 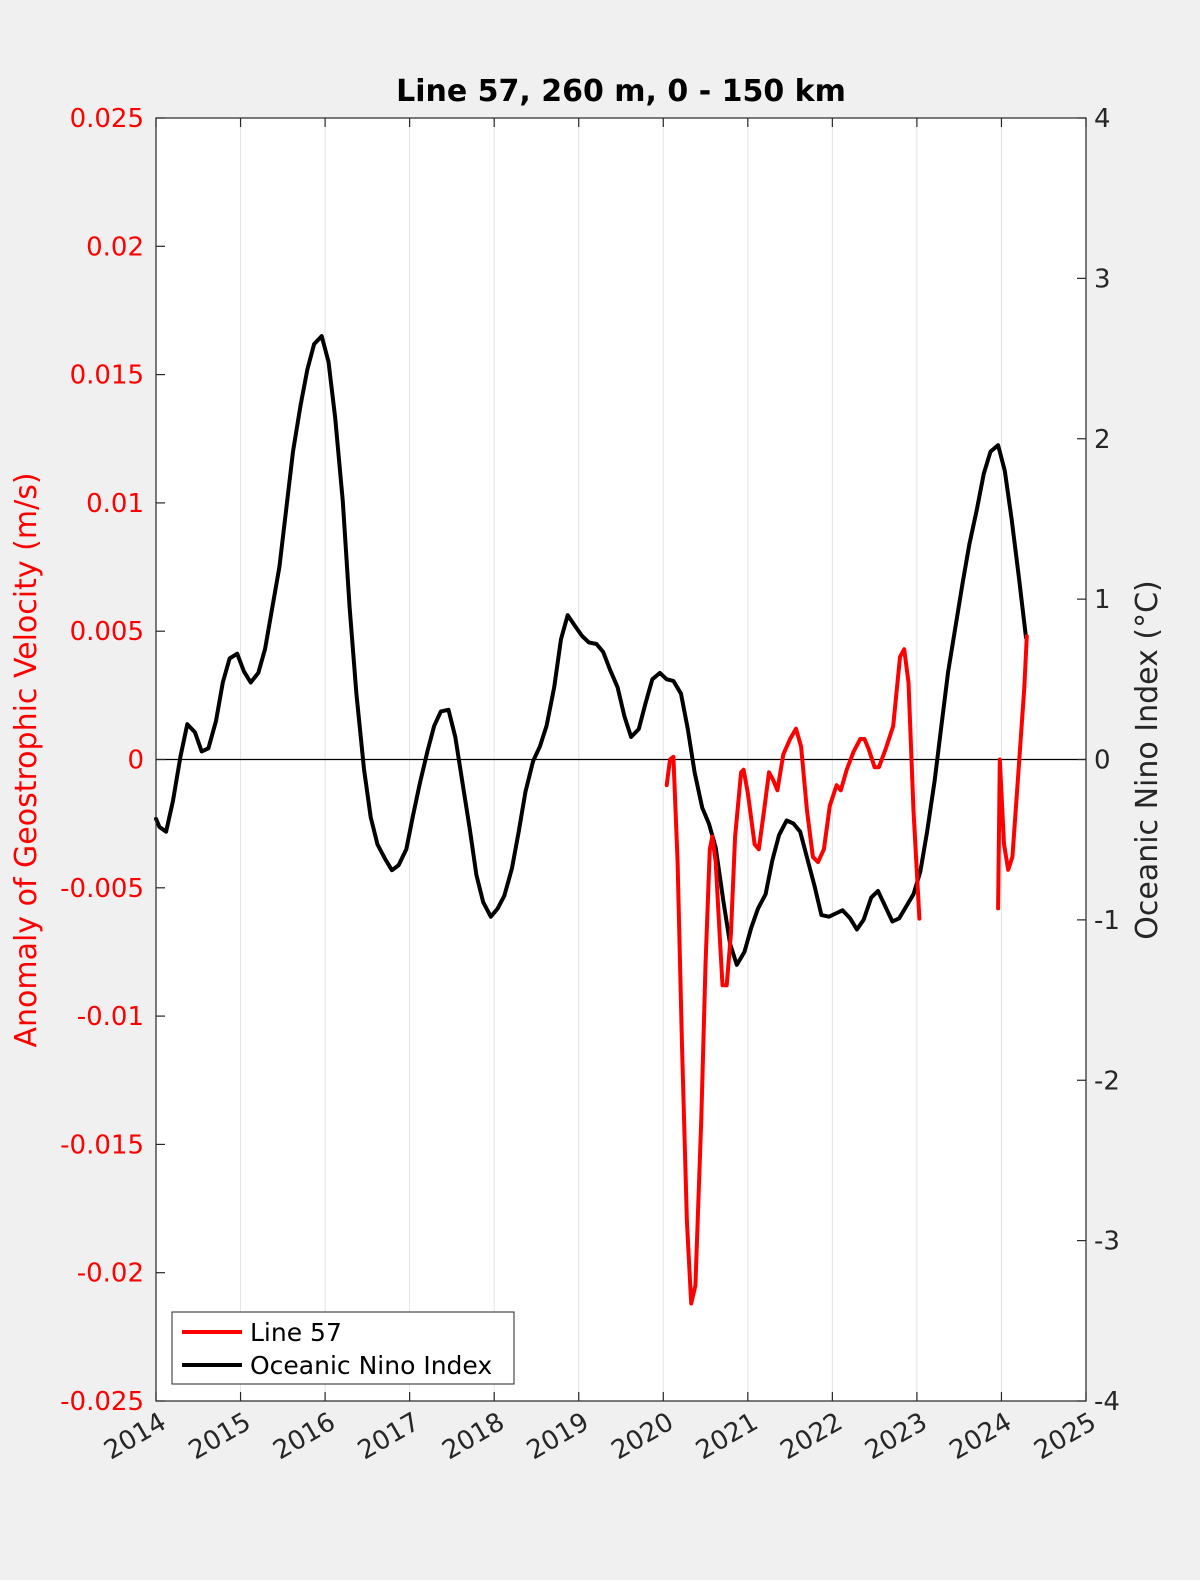 I want to click on right-tick-label: -4, so click(x=1107, y=1402).